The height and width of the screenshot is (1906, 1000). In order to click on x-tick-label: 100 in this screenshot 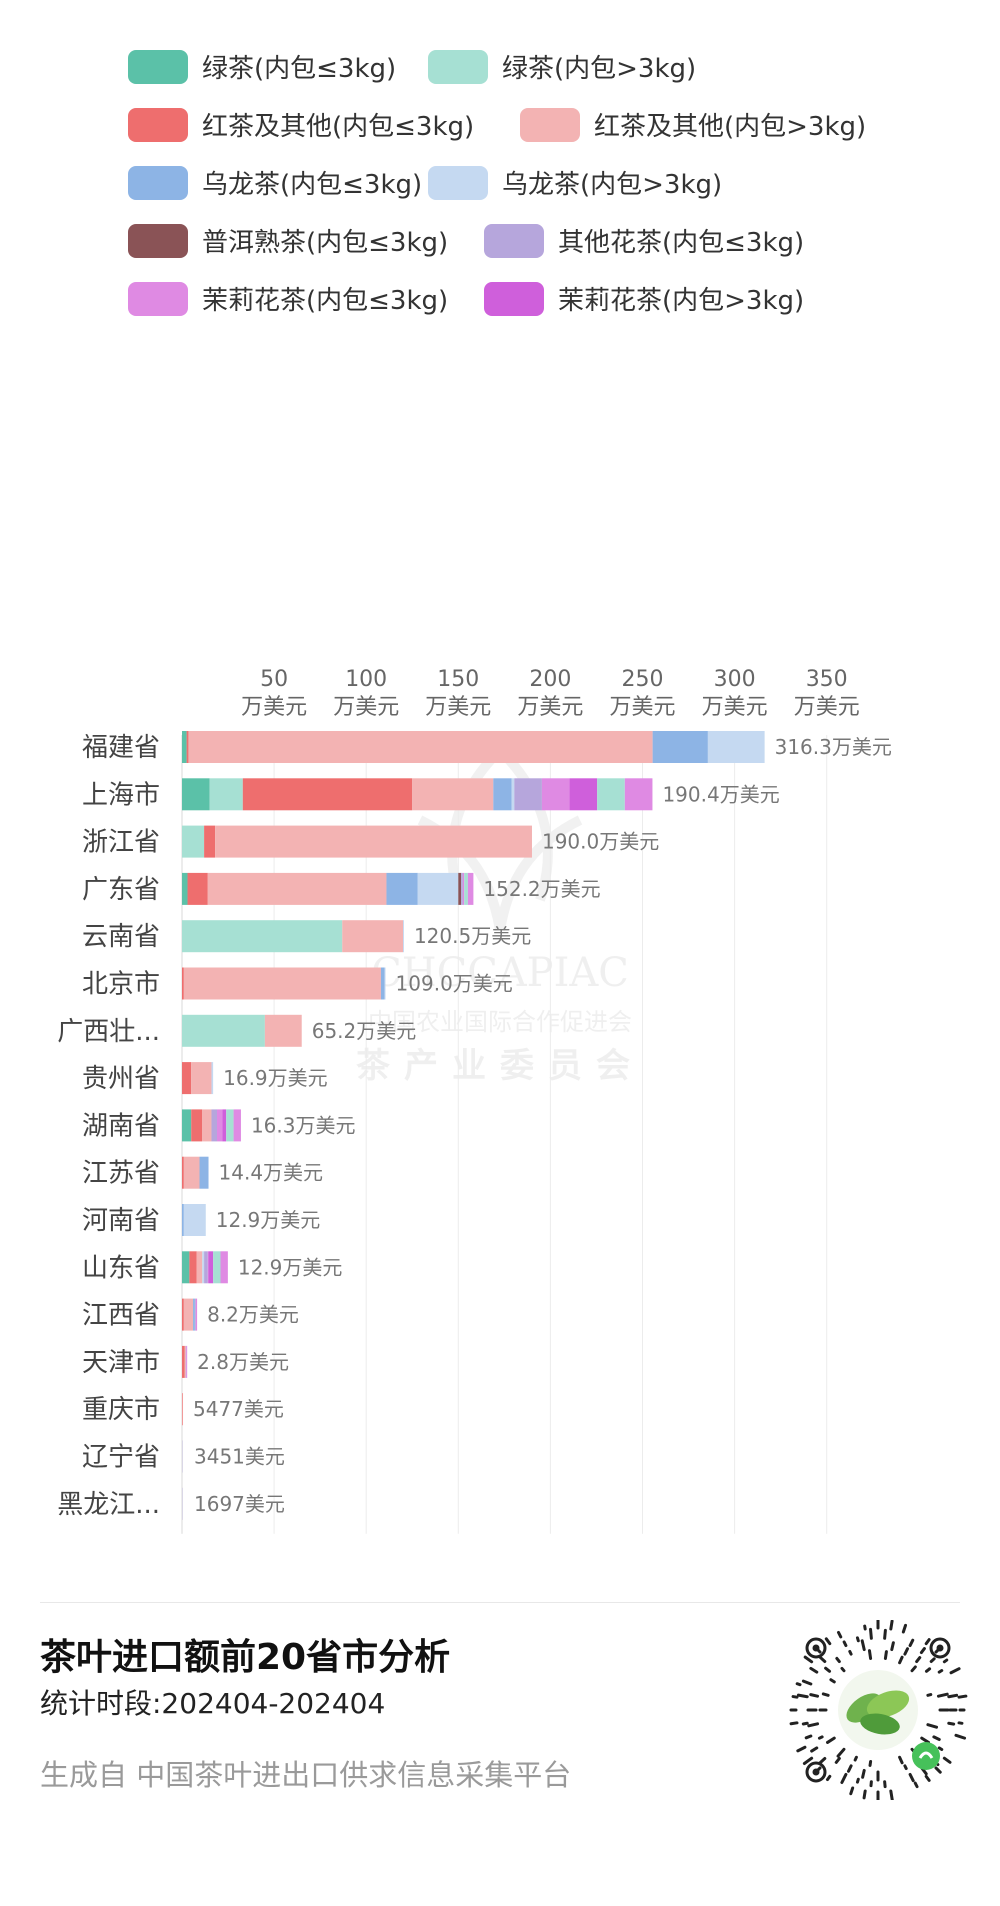, I will do `click(366, 679)`.